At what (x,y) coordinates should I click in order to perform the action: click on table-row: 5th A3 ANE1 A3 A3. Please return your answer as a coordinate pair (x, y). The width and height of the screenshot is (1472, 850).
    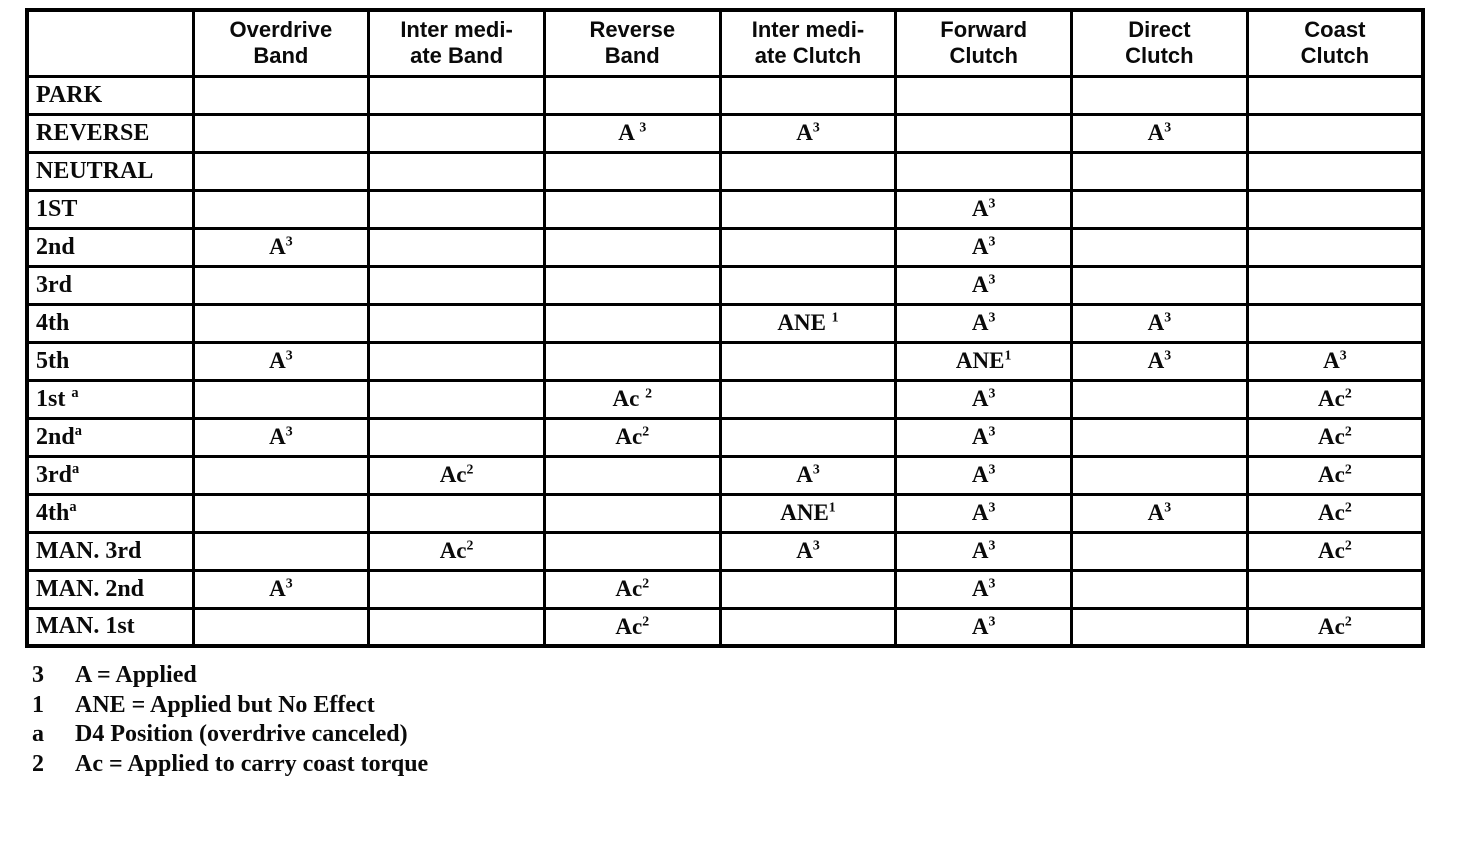
    Looking at the image, I should click on (725, 361).